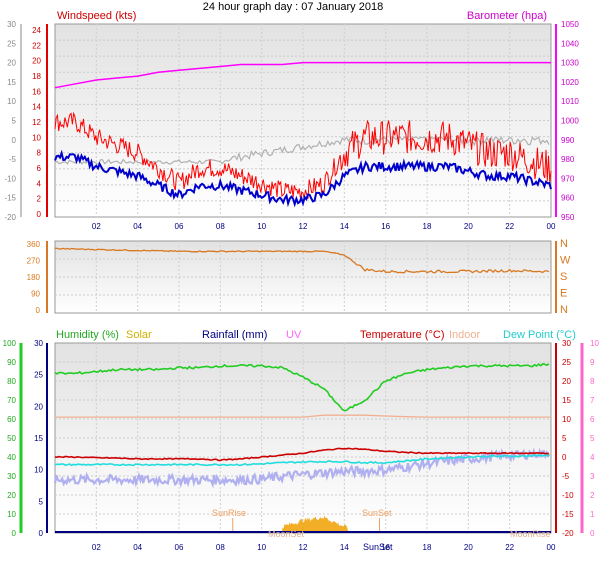  I want to click on wind-tick: 8, so click(39, 153).